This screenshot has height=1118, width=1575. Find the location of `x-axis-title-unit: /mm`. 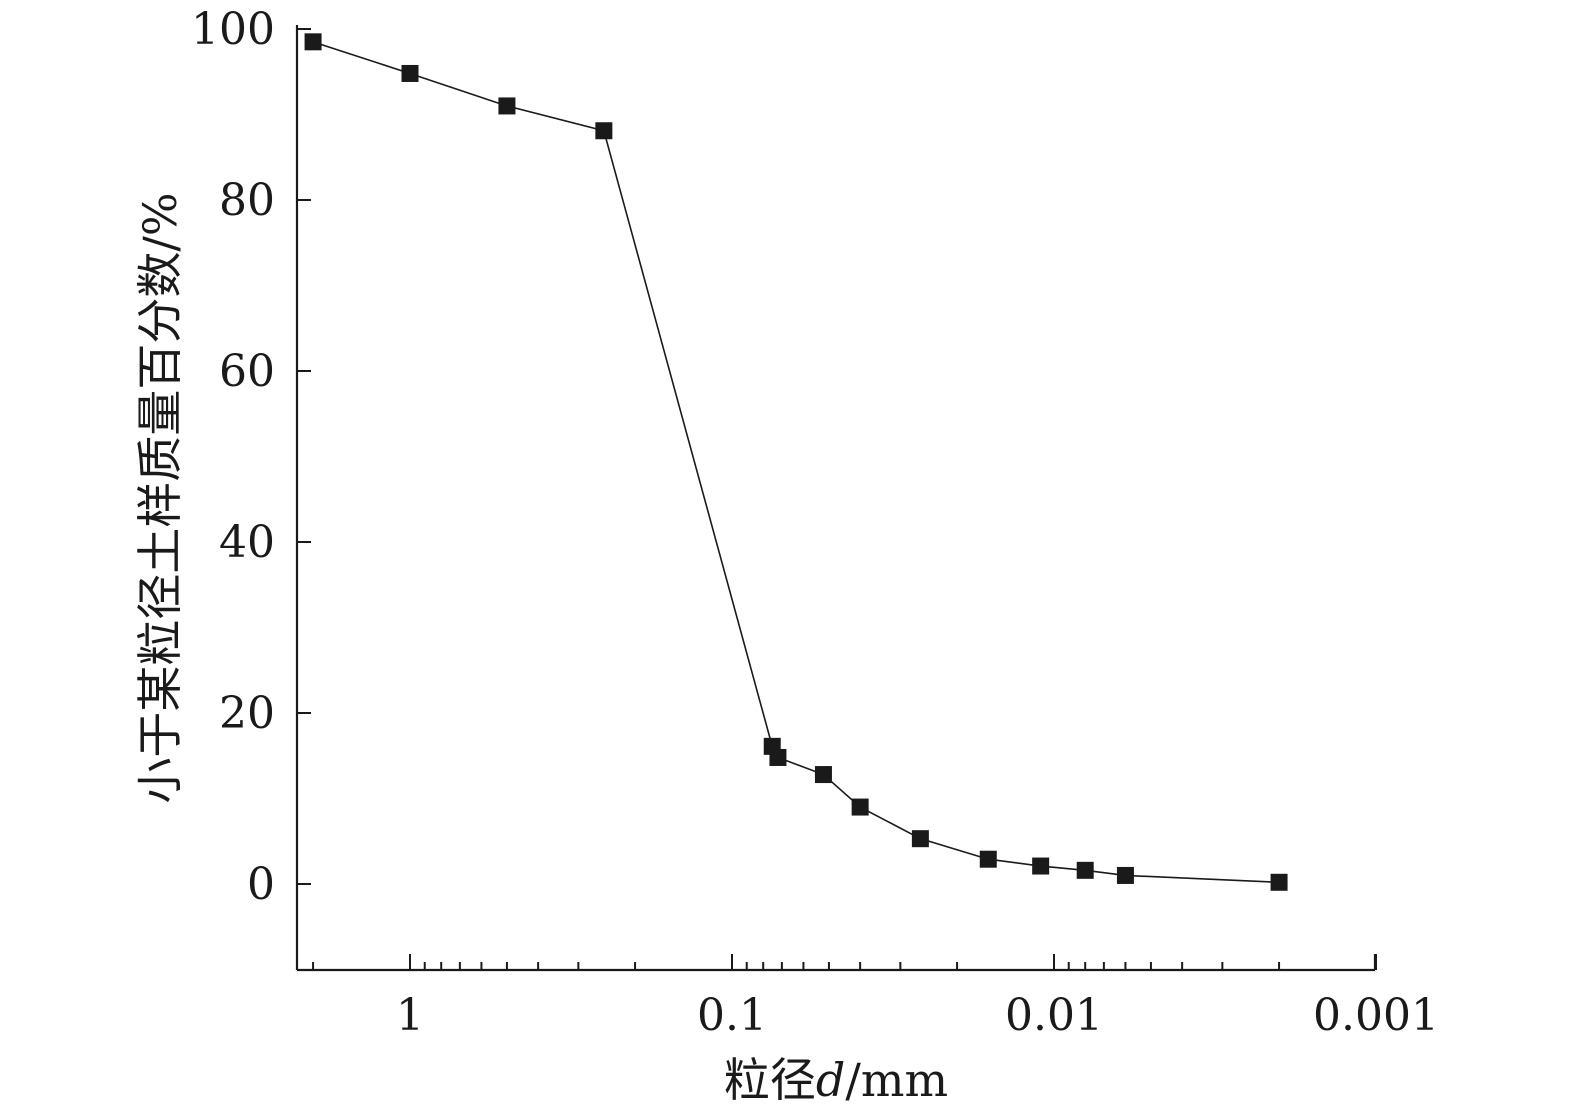

x-axis-title-unit: /mm is located at coordinates (896, 1080).